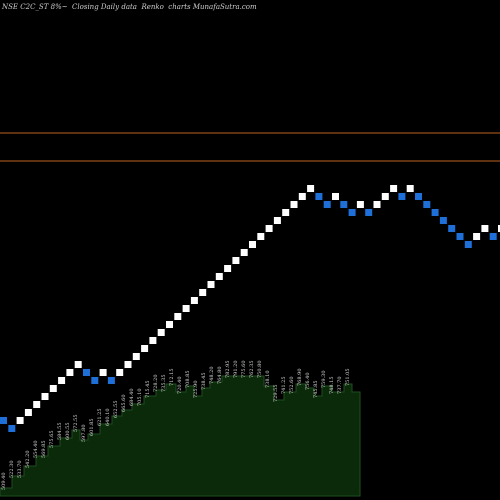 The height and width of the screenshot is (500, 500). I want to click on volume-label: 735.35, so click(164, 384).